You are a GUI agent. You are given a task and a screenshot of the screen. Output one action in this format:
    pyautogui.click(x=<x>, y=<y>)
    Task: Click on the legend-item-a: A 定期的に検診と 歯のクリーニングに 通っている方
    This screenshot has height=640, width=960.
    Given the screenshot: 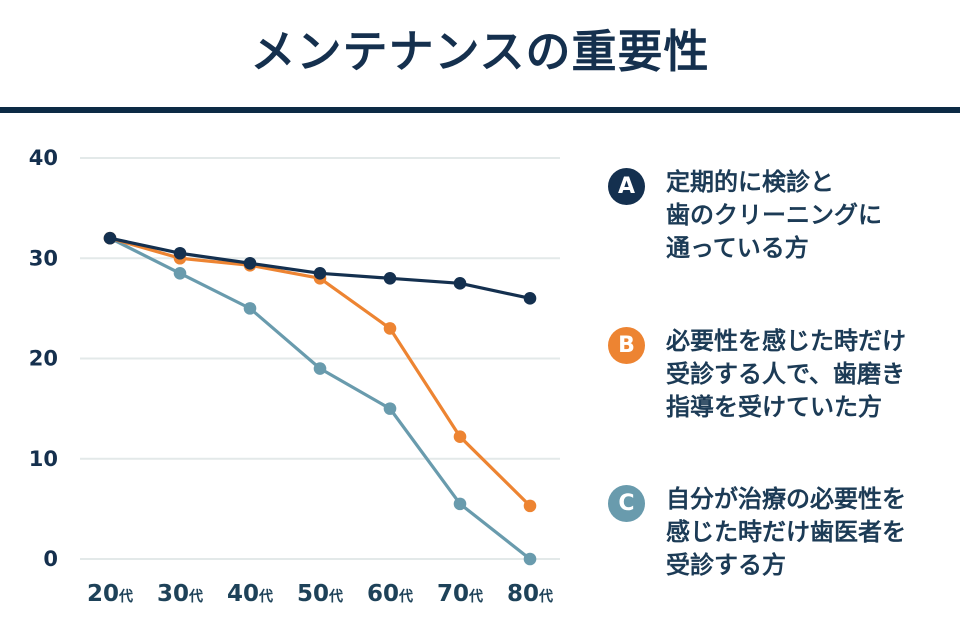 What is the action you would take?
    pyautogui.click(x=745, y=215)
    